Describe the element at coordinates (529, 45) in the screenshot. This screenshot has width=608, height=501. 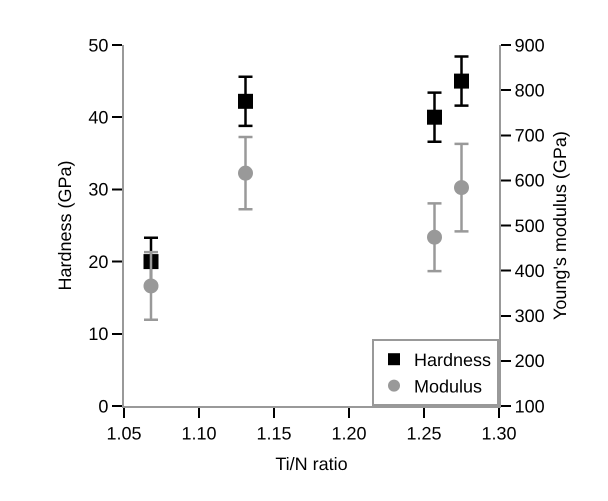
I see `y2-tick-label: 900` at that location.